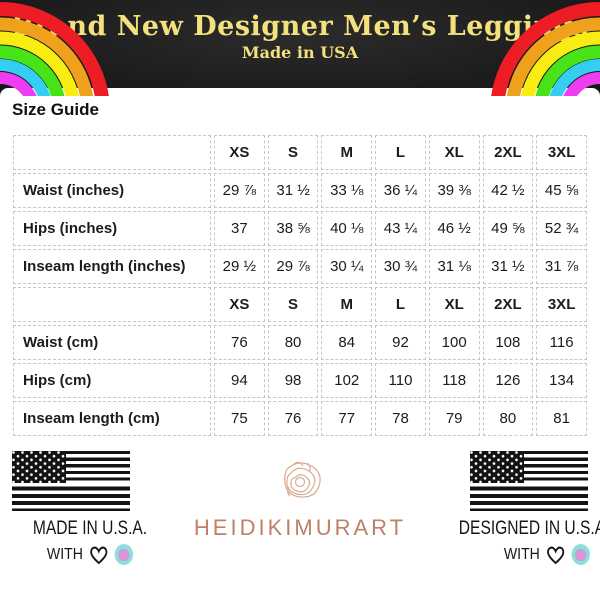 This screenshot has width=600, height=600. I want to click on cell-value: 116, so click(561, 342).